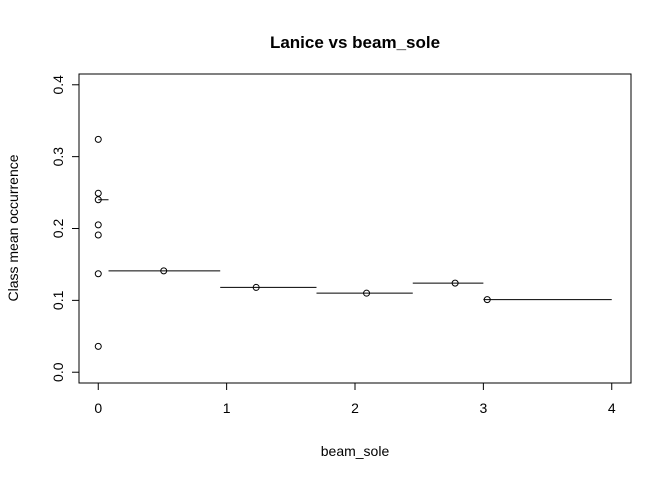 The height and width of the screenshot is (480, 672). Describe the element at coordinates (58, 300) in the screenshot. I see `y-tick-label-1: 0.1` at that location.